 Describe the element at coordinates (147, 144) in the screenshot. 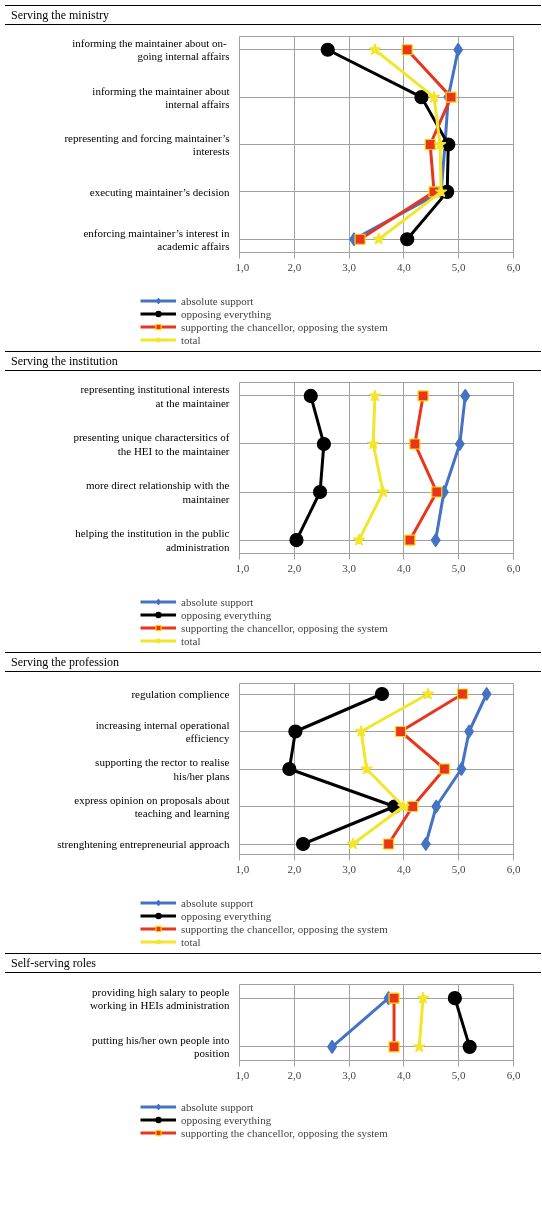

I see `y-tick-label: representing and forcing maintainer’s interests` at that location.